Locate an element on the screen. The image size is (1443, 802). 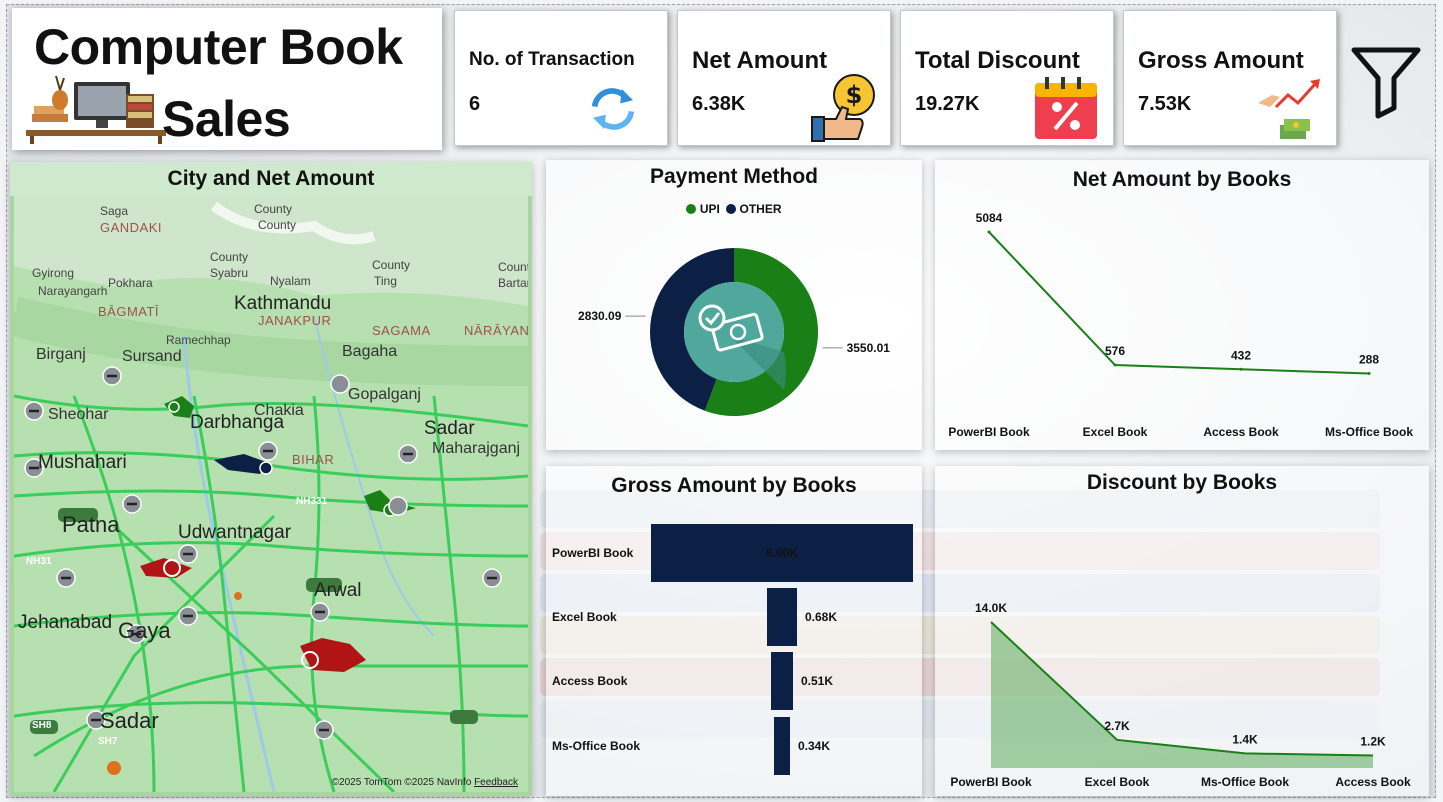
kpi-label: No. of Transaction is located at coordinates (552, 59).